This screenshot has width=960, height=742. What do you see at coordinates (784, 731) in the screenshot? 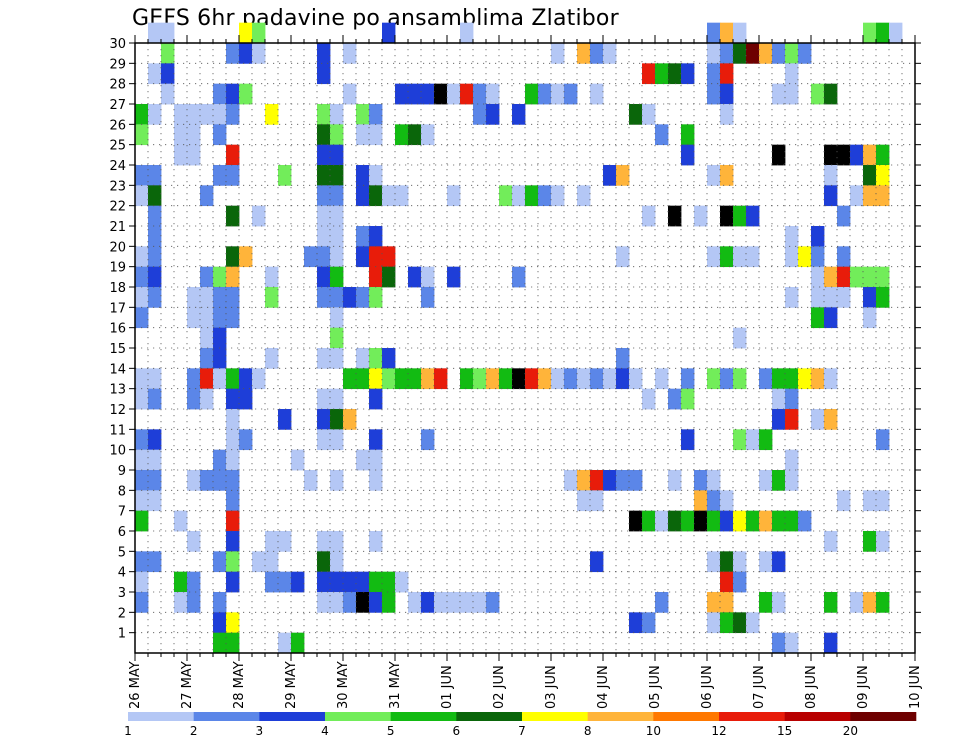
I see `legend-label: 15` at bounding box center [784, 731].